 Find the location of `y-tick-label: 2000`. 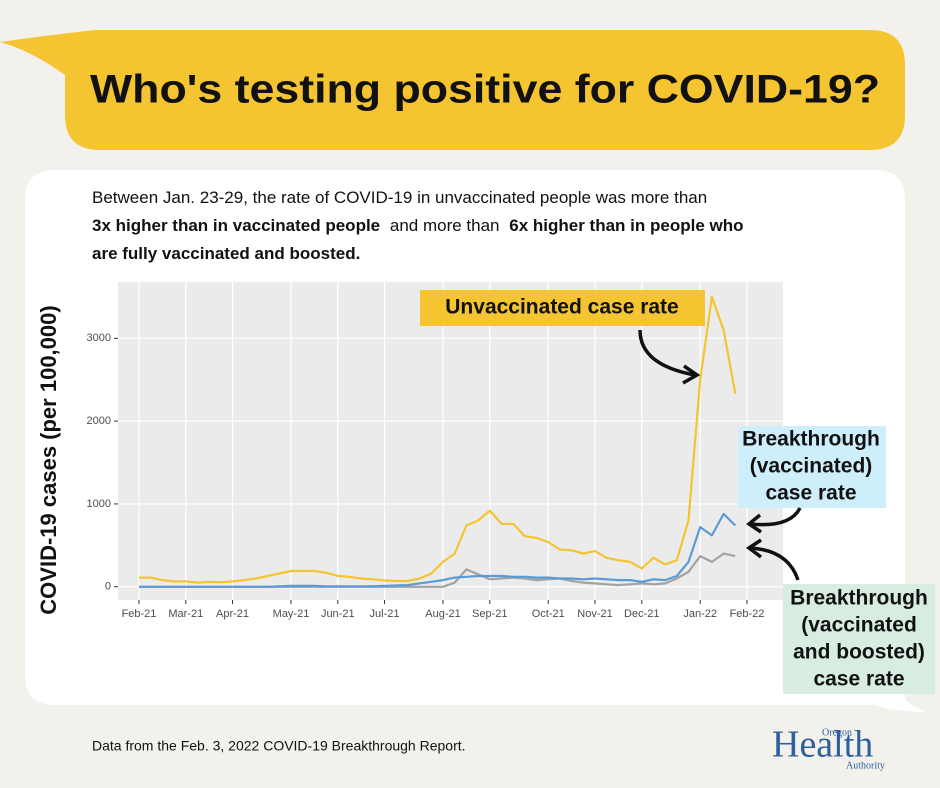

y-tick-label: 2000 is located at coordinates (99, 421).